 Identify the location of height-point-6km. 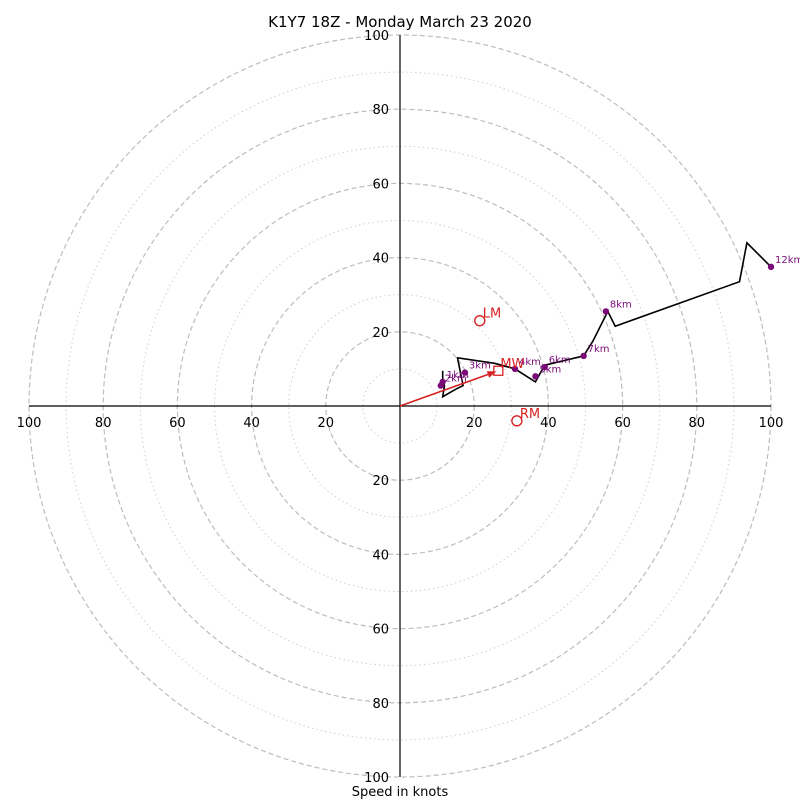
(544, 367).